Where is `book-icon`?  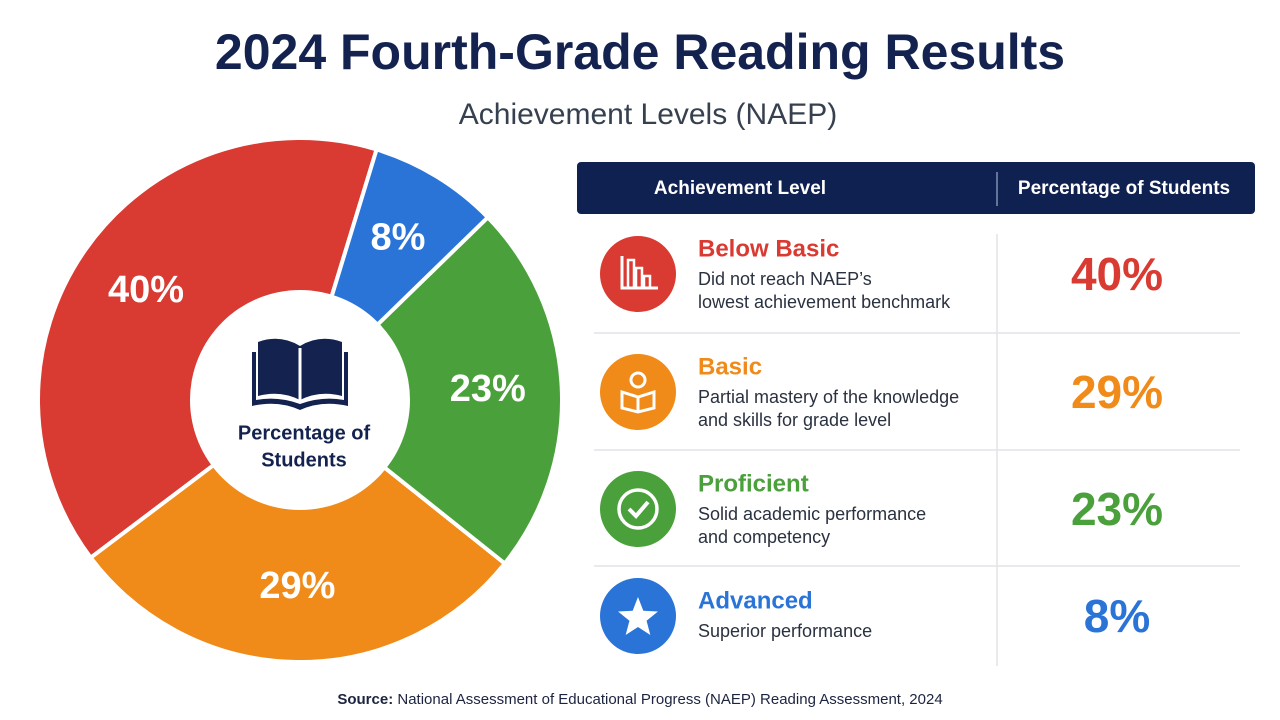 book-icon is located at coordinates (300, 374).